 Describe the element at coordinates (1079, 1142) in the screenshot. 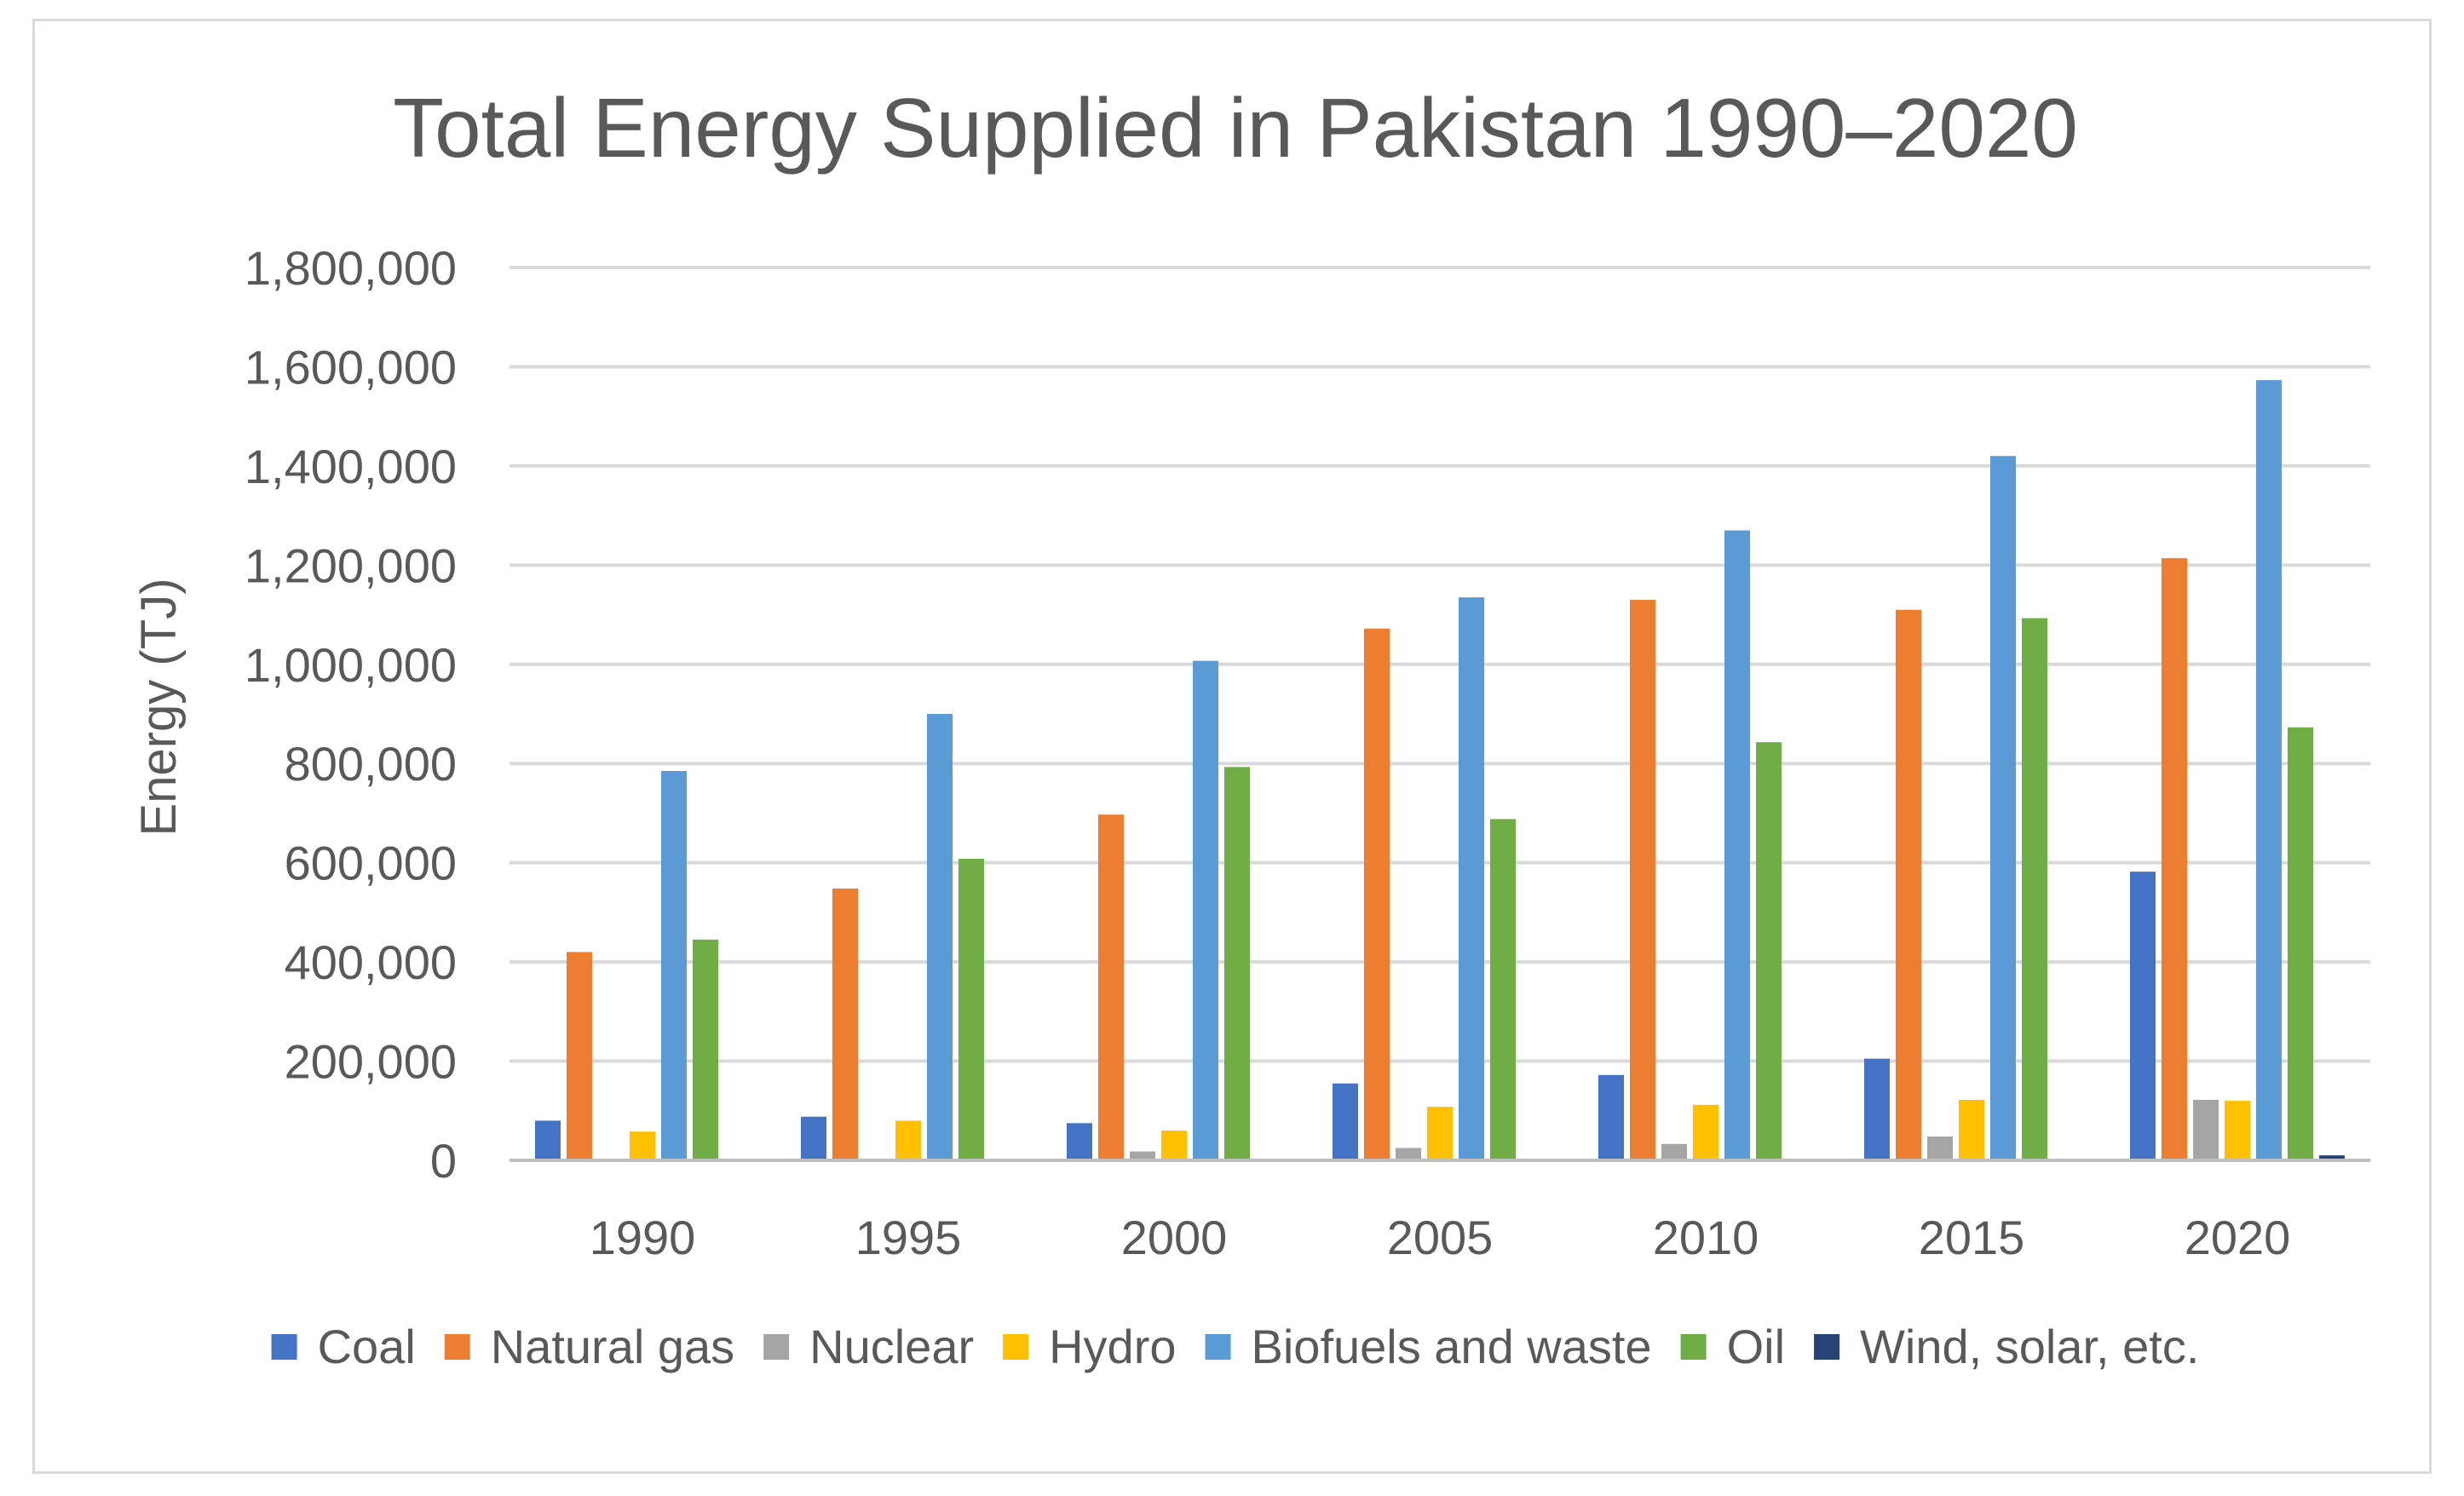

I see `bar-coal-2000` at that location.